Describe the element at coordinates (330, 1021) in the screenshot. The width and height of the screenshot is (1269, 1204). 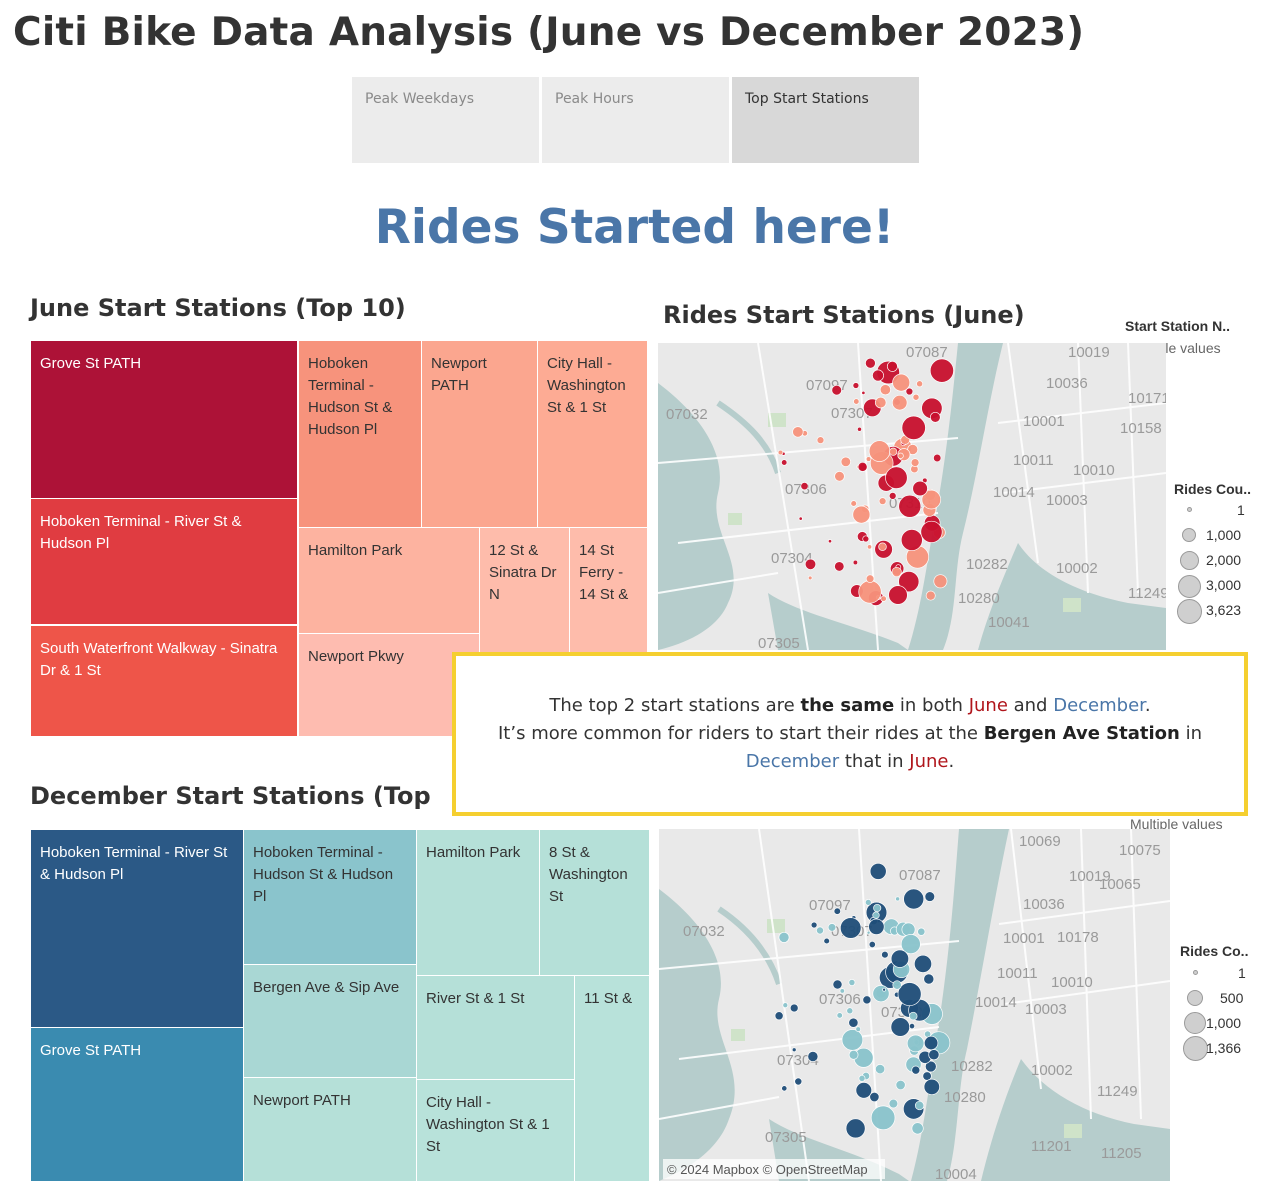
I see `treemap-cell: Bergen Ave & Sip Ave` at that location.